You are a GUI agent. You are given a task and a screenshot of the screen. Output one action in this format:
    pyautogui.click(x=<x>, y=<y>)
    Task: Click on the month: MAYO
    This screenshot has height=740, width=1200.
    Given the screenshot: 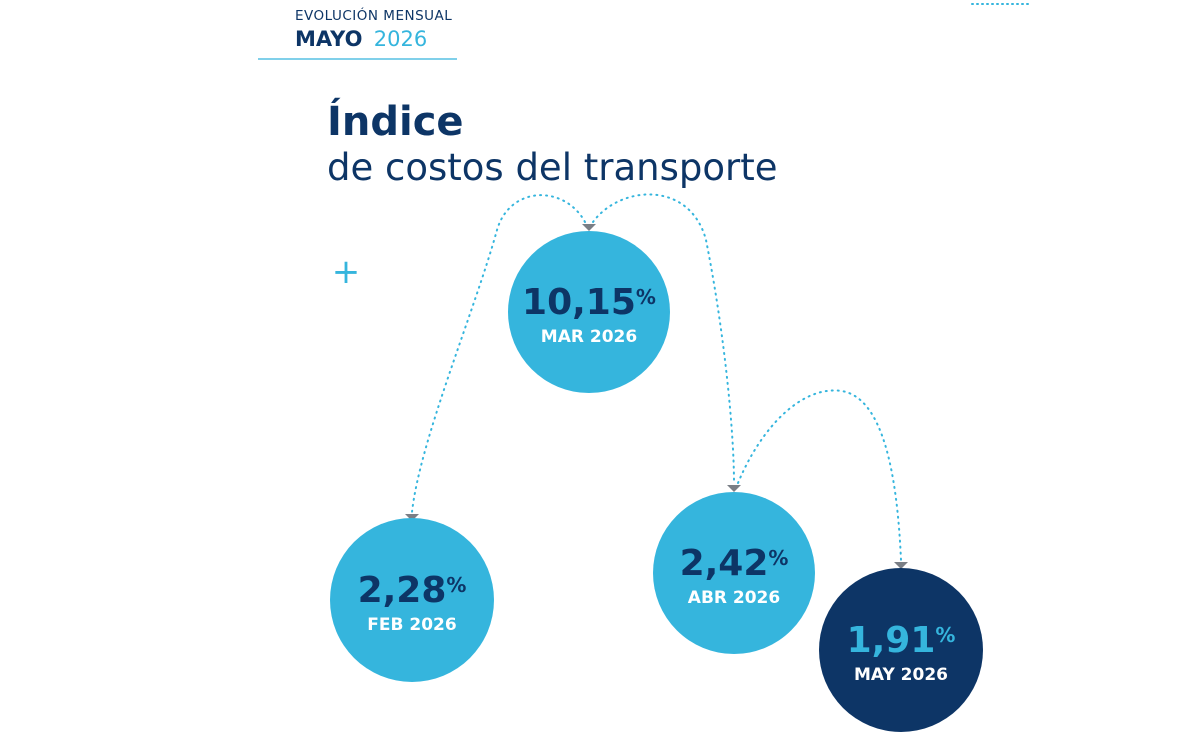 What is the action you would take?
    pyautogui.click(x=328, y=39)
    